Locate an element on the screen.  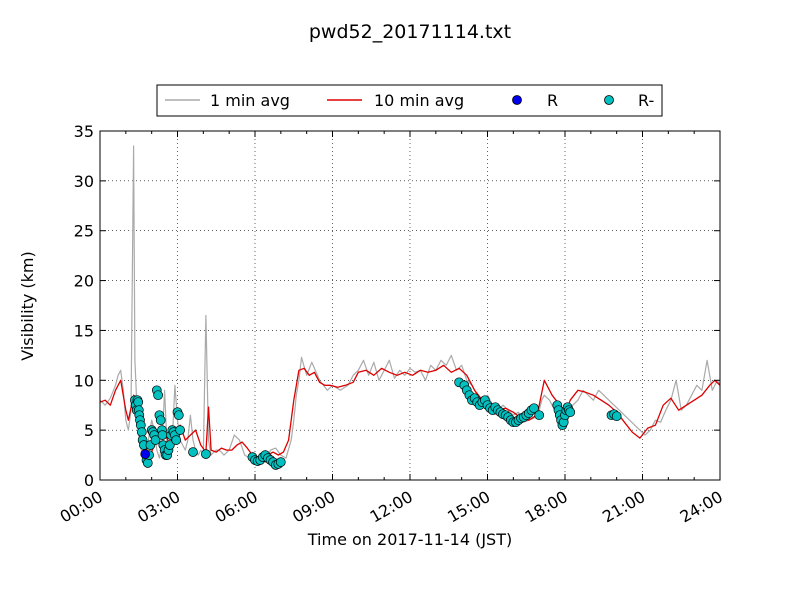
y-tick-label: 25 is located at coordinates (84, 231).